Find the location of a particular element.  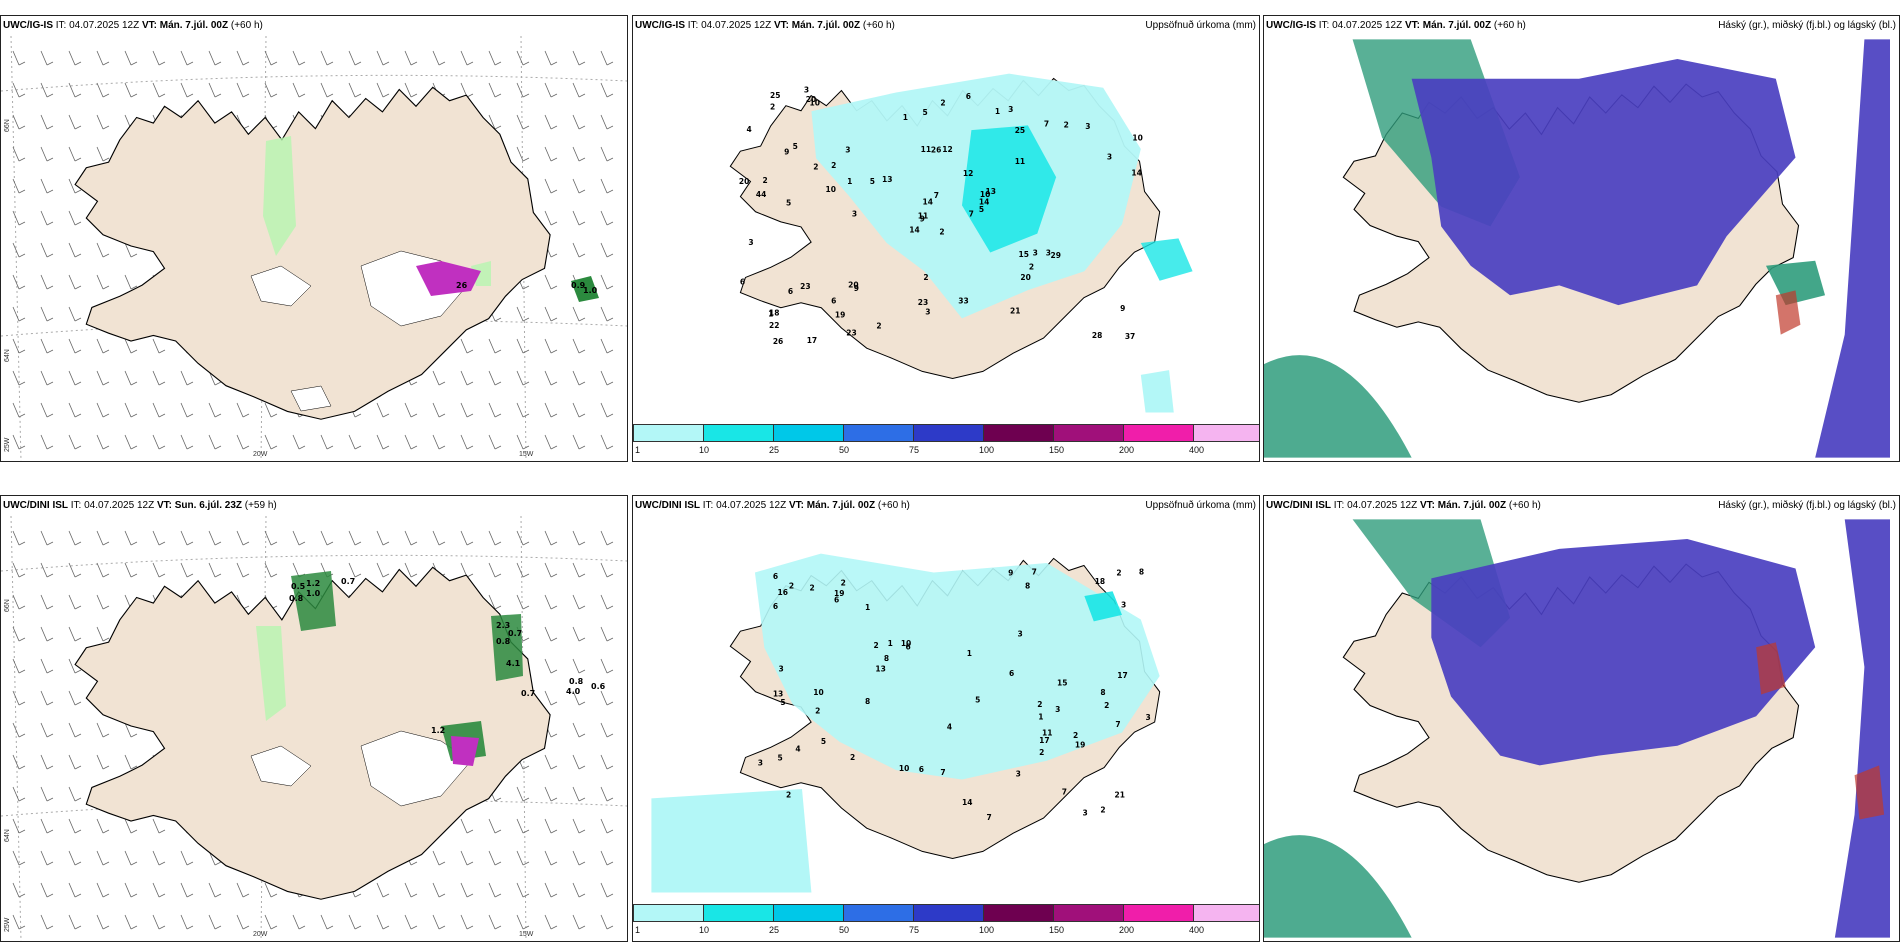

green-precip-patches is located at coordinates (389, 668).